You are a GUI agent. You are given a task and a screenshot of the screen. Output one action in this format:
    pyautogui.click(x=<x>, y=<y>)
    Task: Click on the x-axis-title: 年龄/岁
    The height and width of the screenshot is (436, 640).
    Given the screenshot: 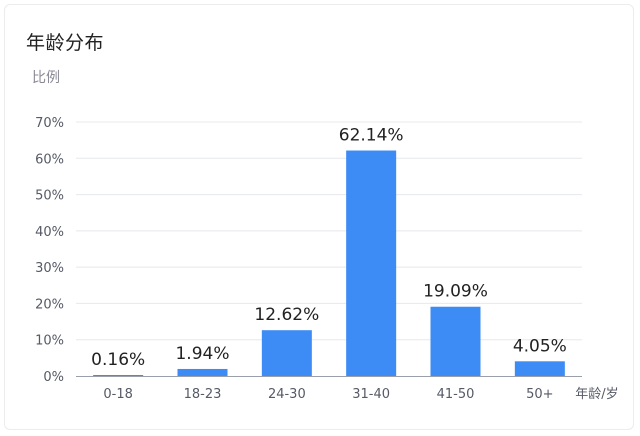 What is the action you would take?
    pyautogui.click(x=596, y=394)
    